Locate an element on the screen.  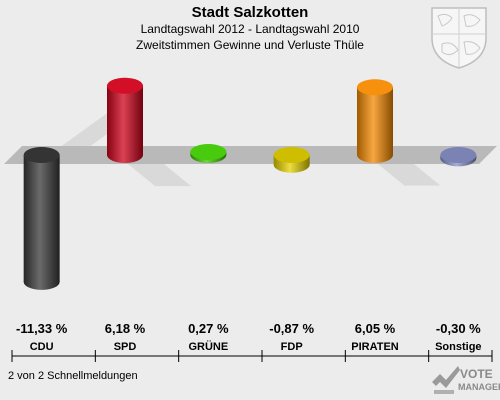
bar-grüne is located at coordinates (208, 153).